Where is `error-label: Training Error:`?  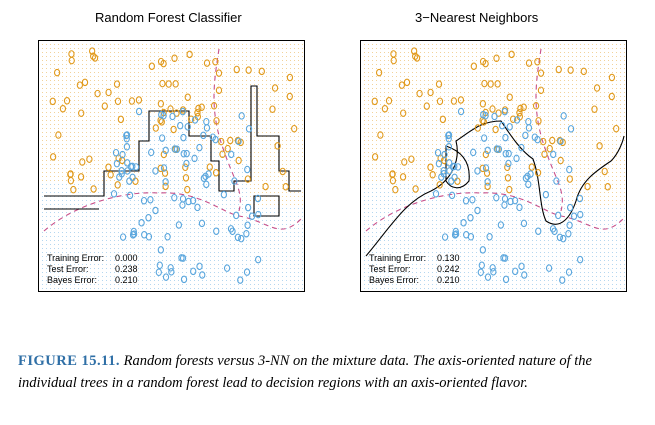
error-label: Training Error: is located at coordinates (398, 258).